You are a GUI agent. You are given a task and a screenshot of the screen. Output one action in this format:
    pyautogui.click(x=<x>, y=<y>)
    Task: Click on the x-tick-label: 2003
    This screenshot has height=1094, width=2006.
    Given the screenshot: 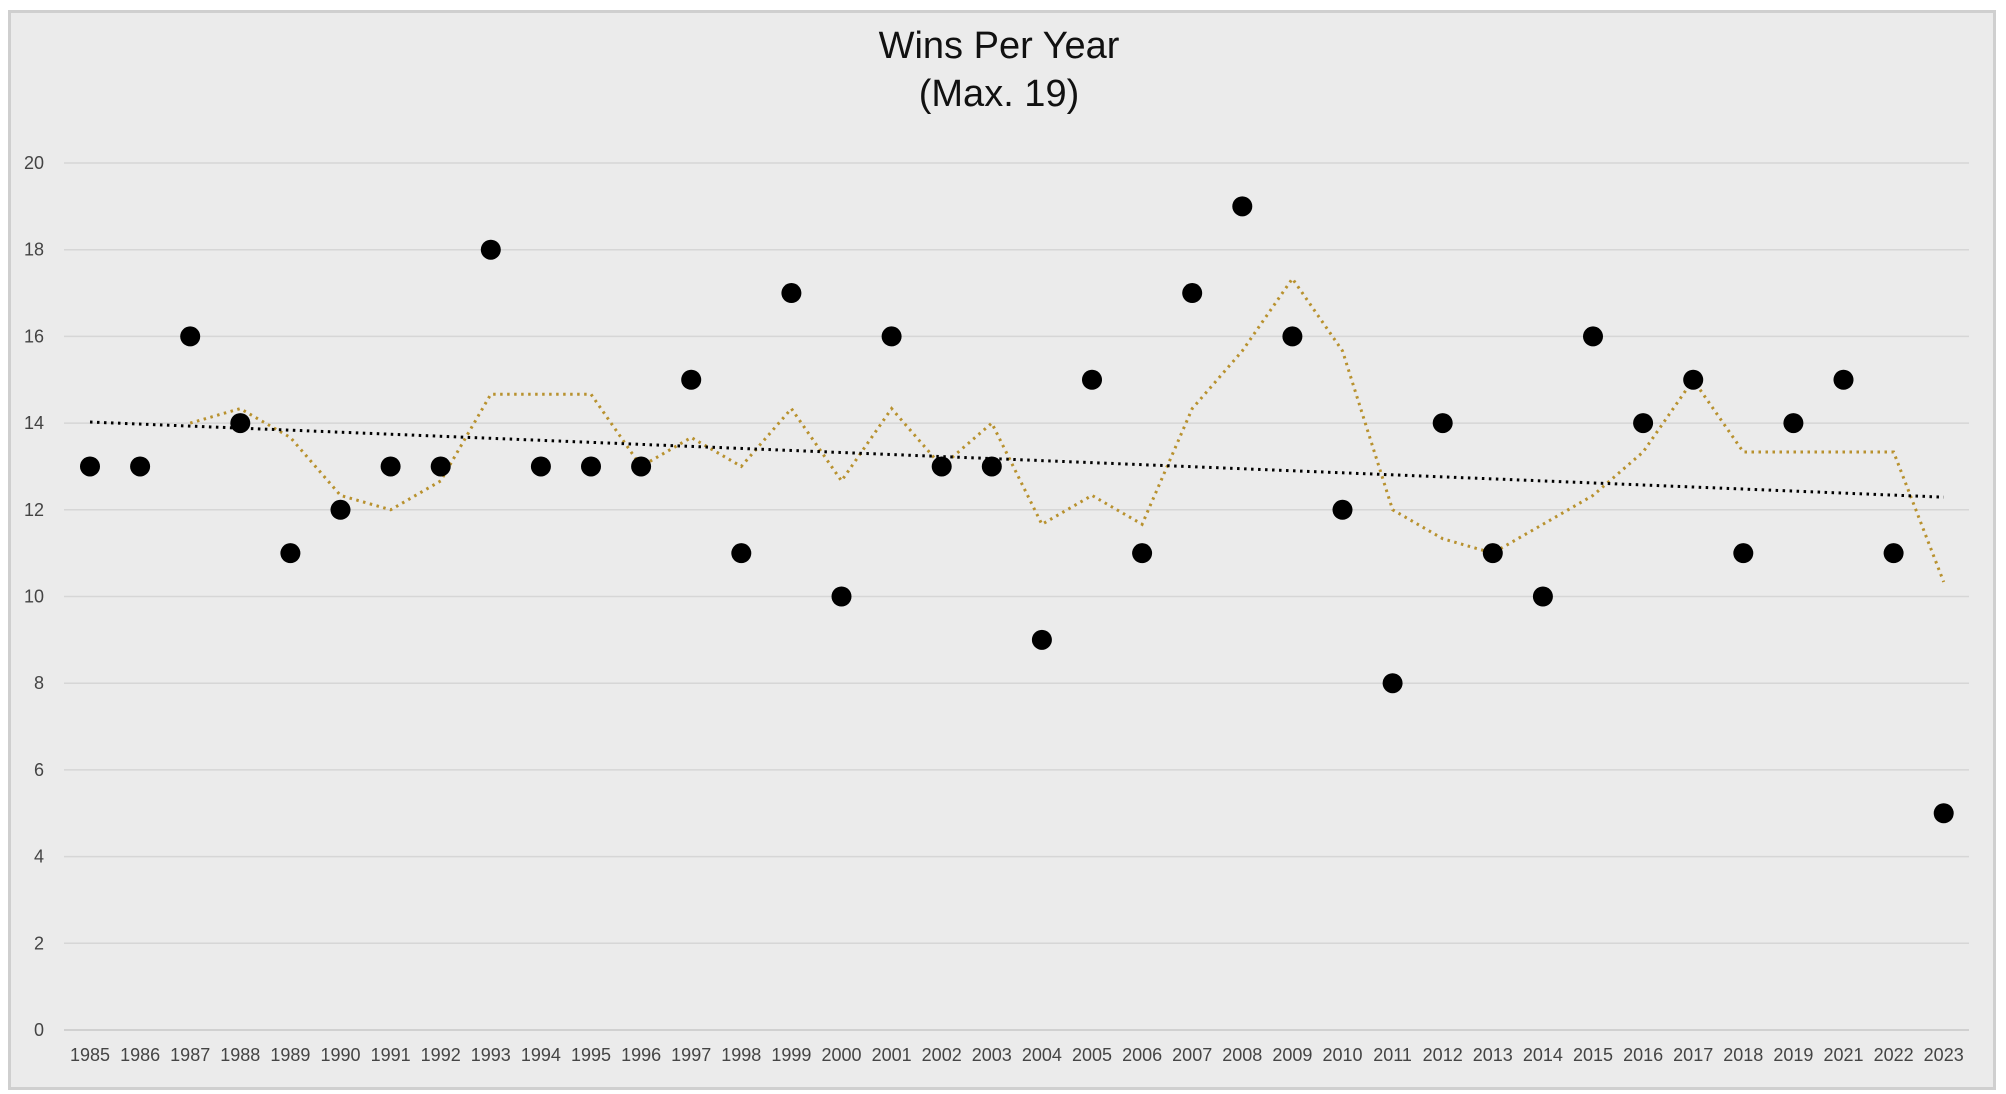 What is the action you would take?
    pyautogui.click(x=992, y=1055)
    